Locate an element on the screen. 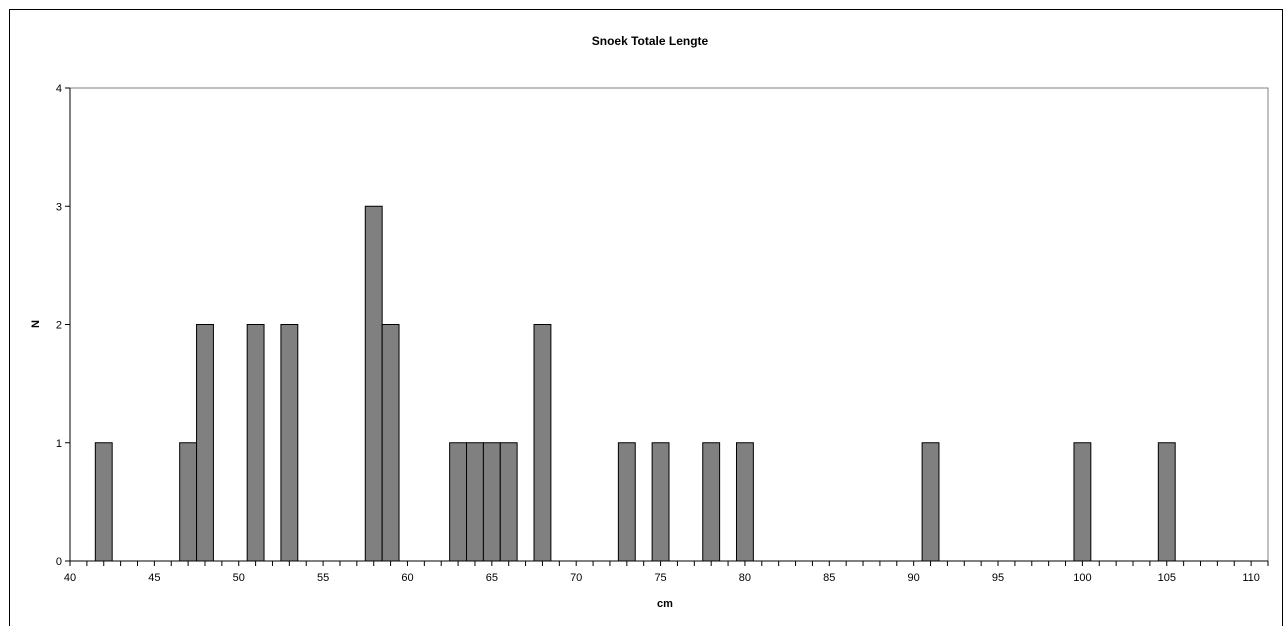 This screenshot has height=626, width=1285. y-tick-label: 1 is located at coordinates (59, 444).